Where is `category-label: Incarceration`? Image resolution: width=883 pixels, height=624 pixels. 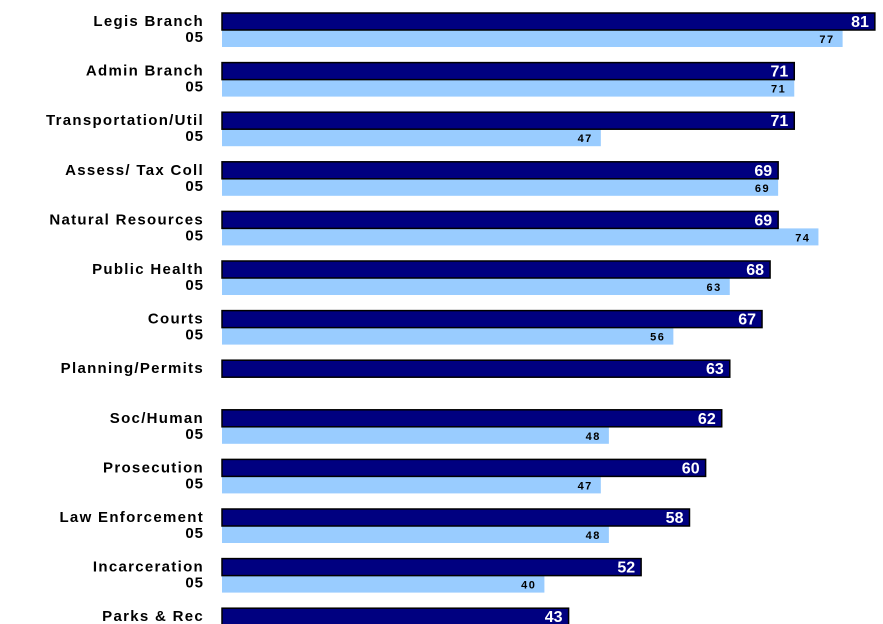
category-label: Incarceration is located at coordinates (148, 567).